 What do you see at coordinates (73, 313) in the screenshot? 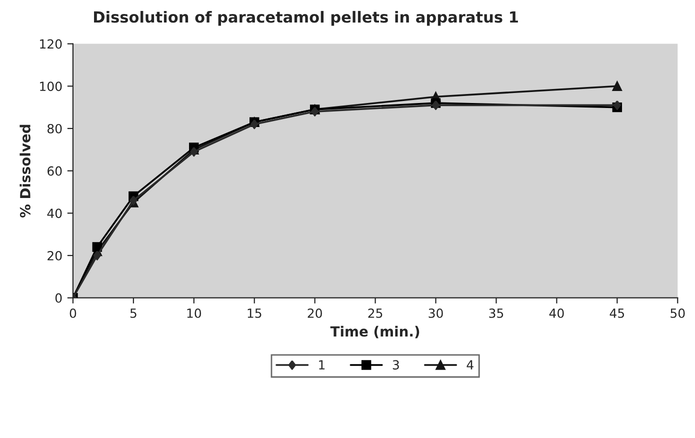
I see `x-tick-label: 0` at bounding box center [73, 313].